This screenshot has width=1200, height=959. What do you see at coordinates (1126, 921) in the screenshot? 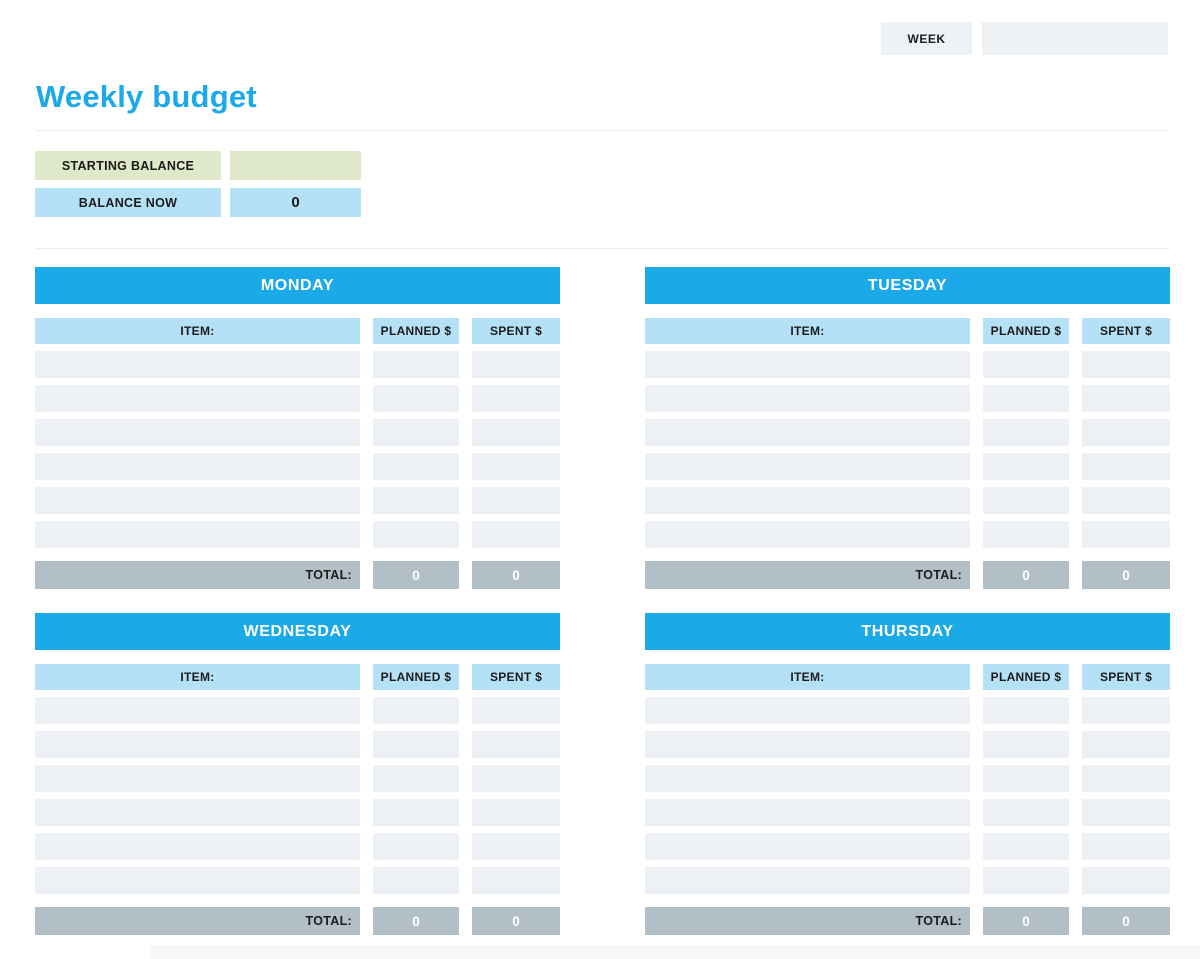
I see `total-spent-value: 0` at bounding box center [1126, 921].